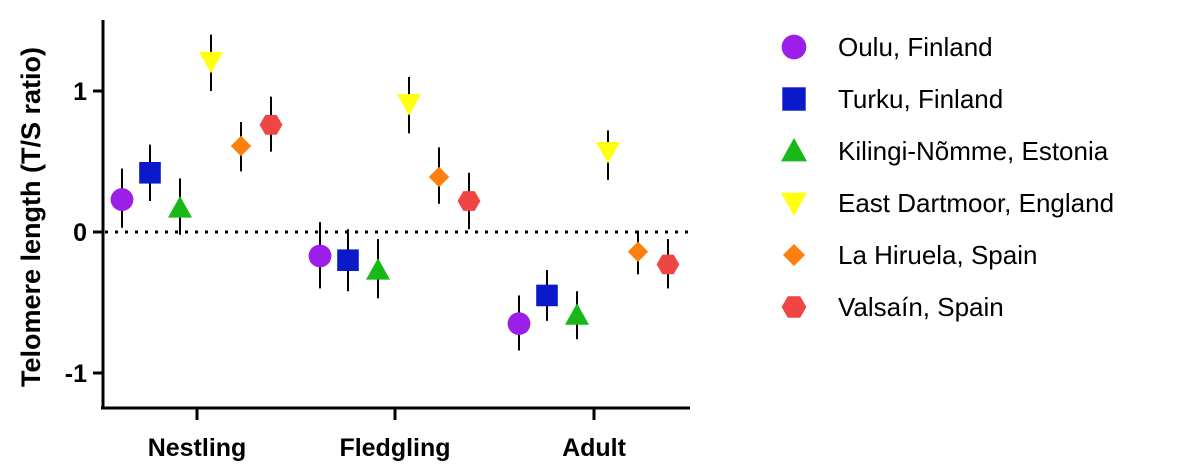 The image size is (1197, 468). I want to click on legend-item: East Dartmoor, England, so click(947, 203).